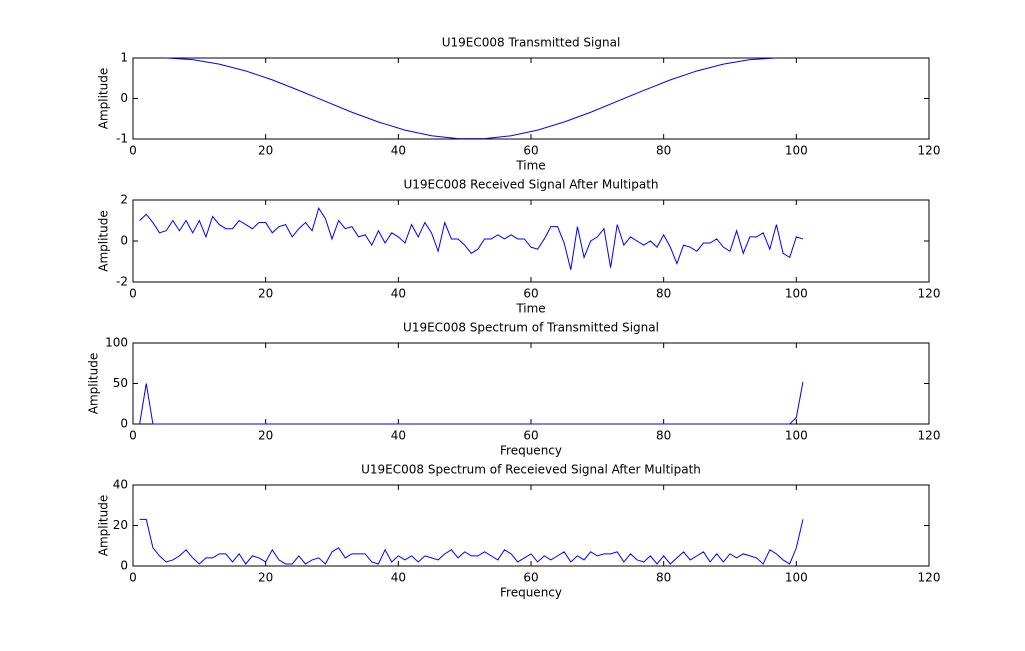 The image size is (1025, 651). Describe the element at coordinates (122, 139) in the screenshot. I see `y-tick-label: -1` at that location.